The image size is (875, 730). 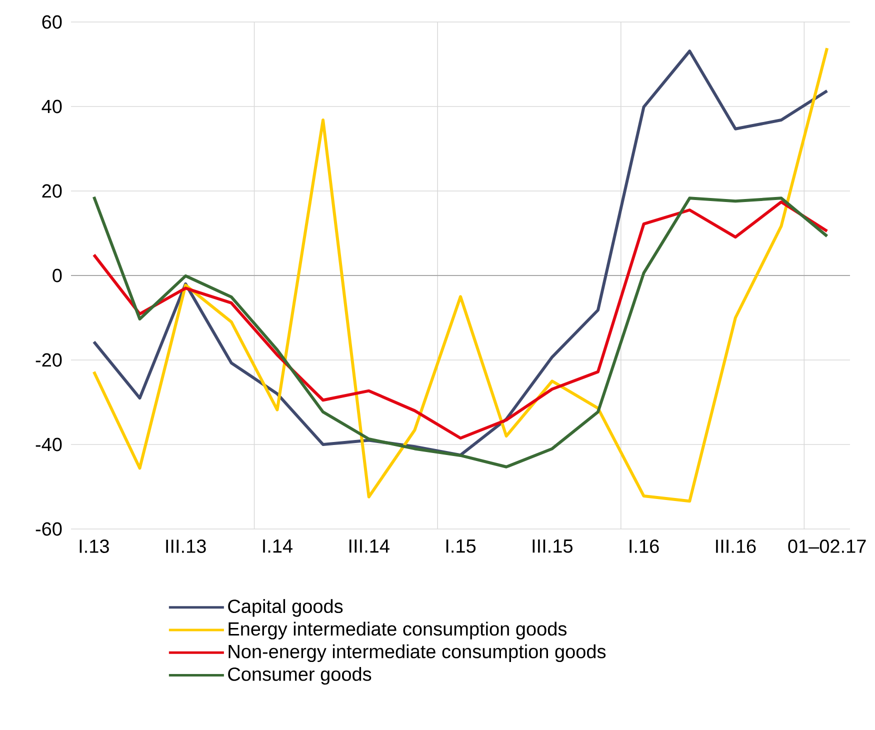 I want to click on legend-label: Capital goods, so click(x=285, y=608).